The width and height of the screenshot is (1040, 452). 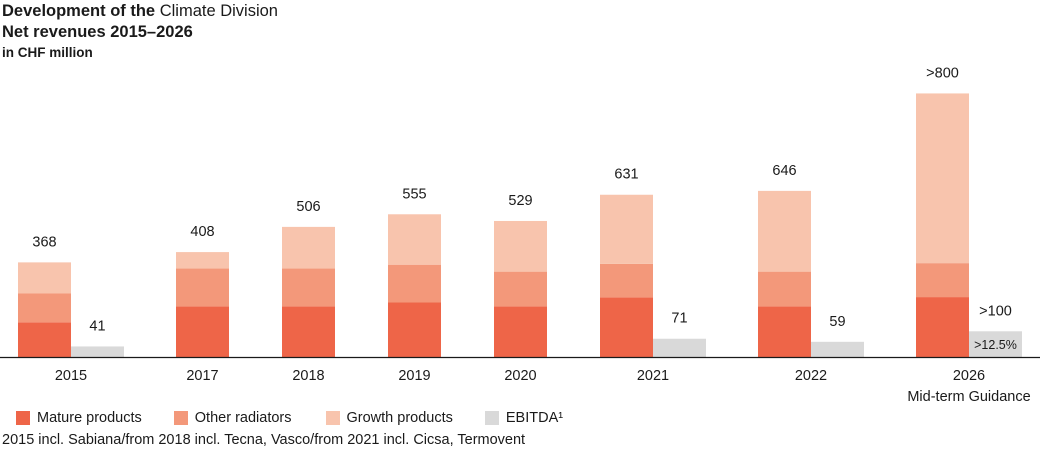 What do you see at coordinates (414, 194) in the screenshot?
I see `total-label: 555` at bounding box center [414, 194].